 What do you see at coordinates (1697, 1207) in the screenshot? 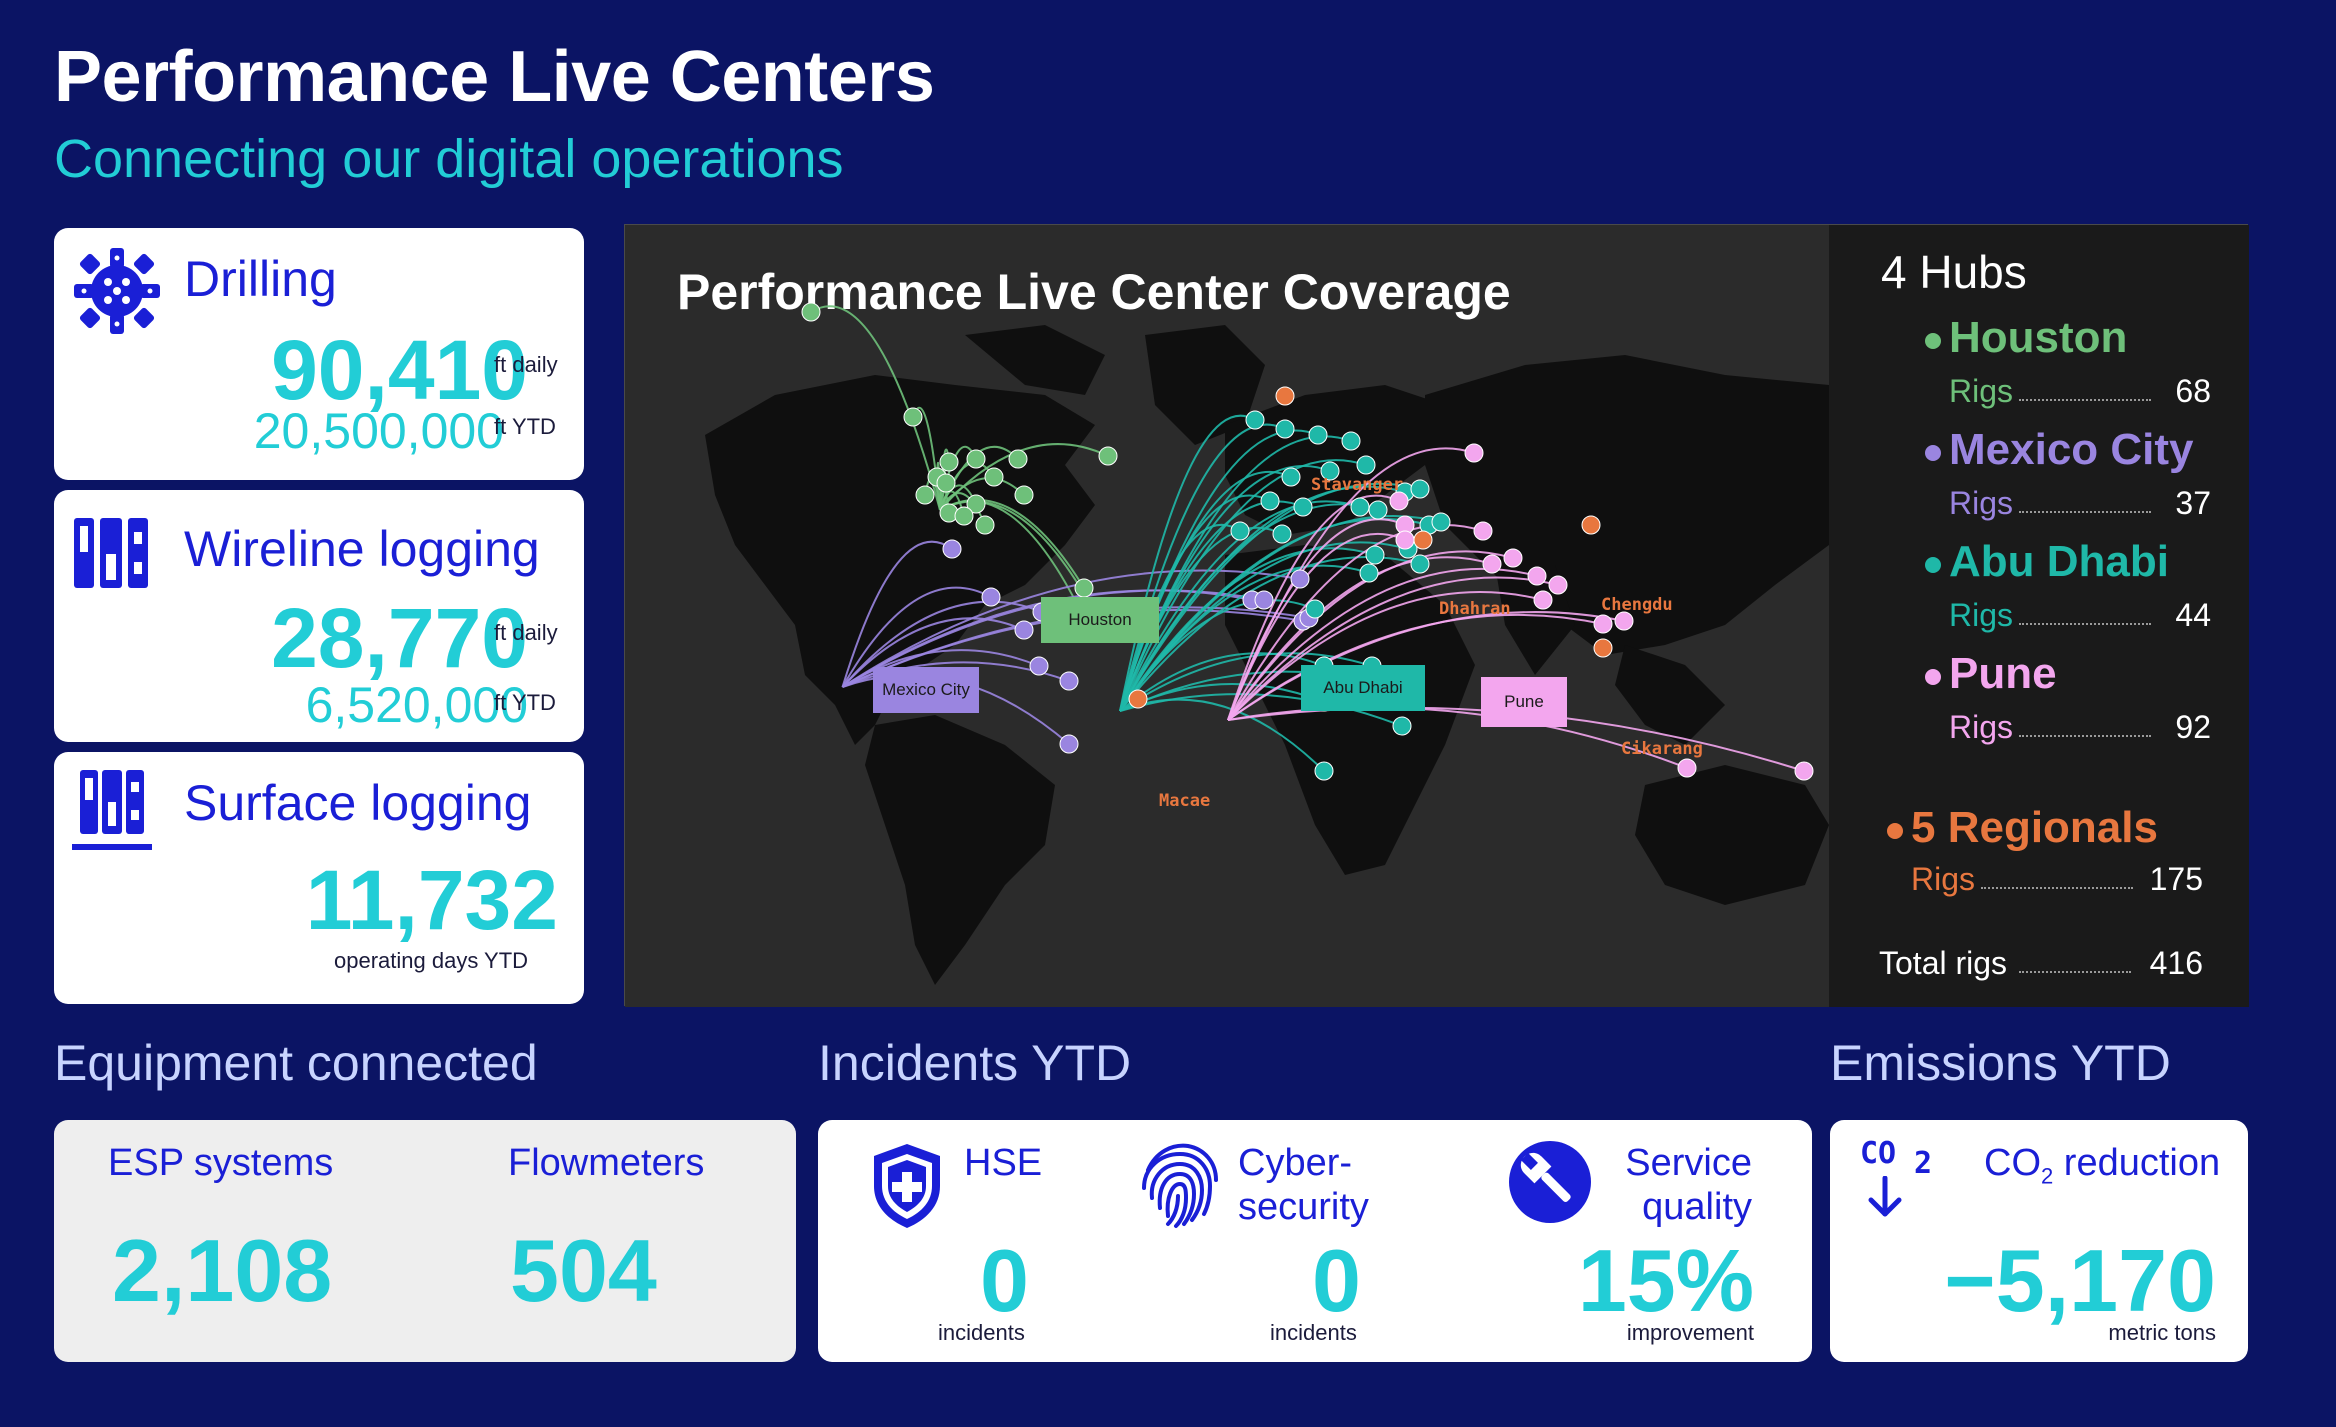
I see `service-label-line2: quality` at bounding box center [1697, 1207].